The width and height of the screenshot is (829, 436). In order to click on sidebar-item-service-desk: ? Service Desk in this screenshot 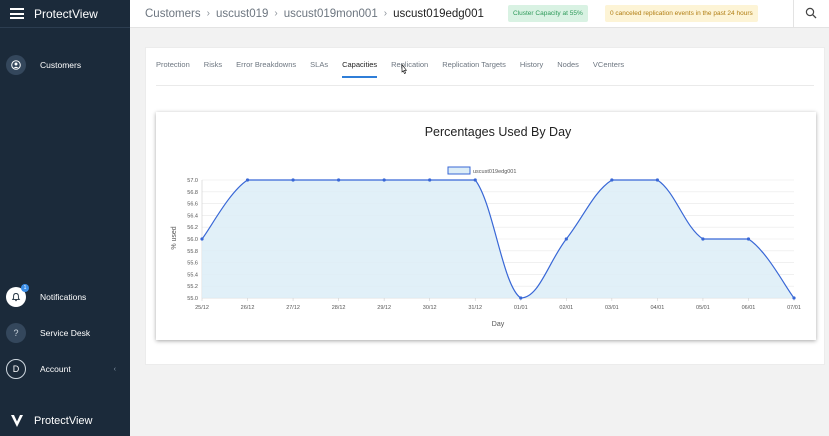, I will do `click(48, 333)`.